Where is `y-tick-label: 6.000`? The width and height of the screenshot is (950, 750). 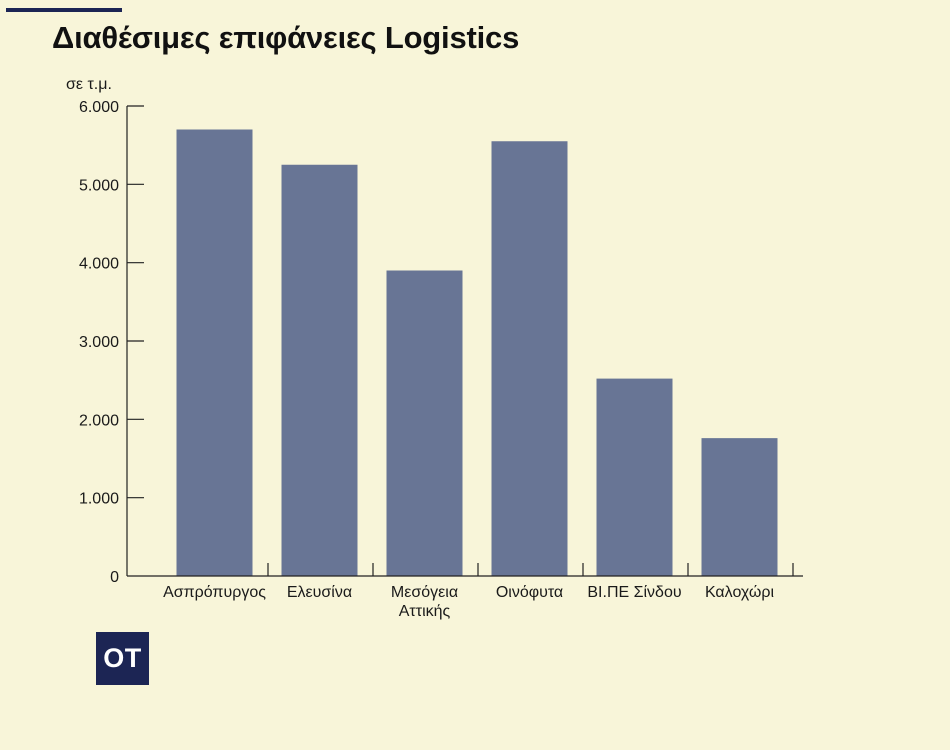
y-tick-label: 6.000 is located at coordinates (99, 107).